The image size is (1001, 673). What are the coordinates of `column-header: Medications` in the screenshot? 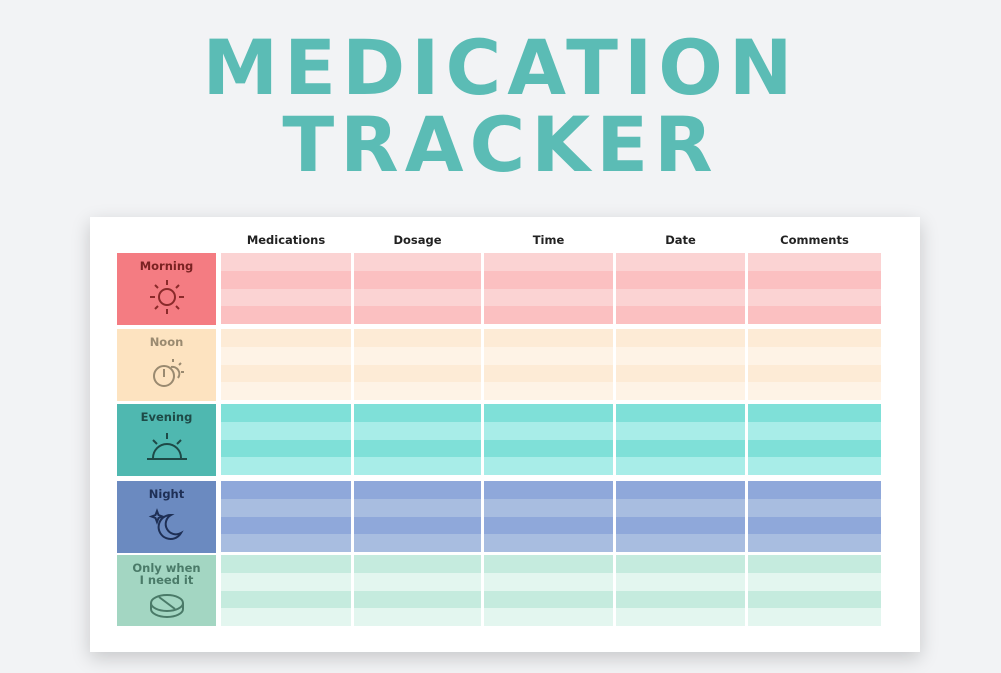 It's located at (286, 240).